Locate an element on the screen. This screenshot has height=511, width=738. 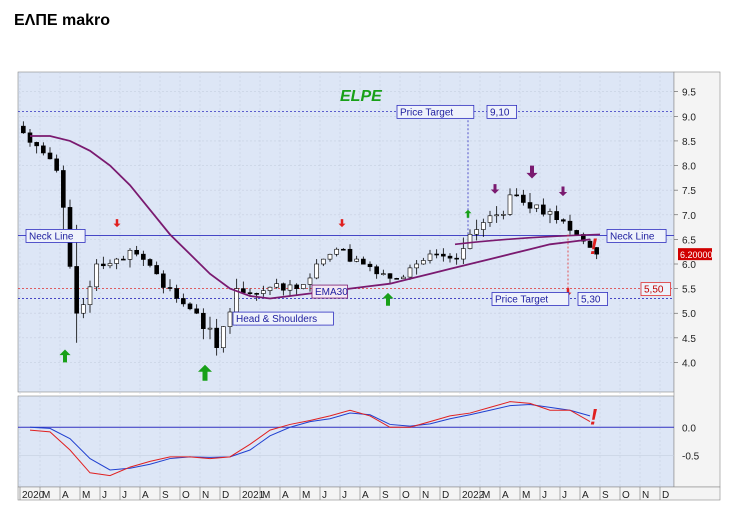
macd-tick-label: 0.0 is located at coordinates (689, 428).